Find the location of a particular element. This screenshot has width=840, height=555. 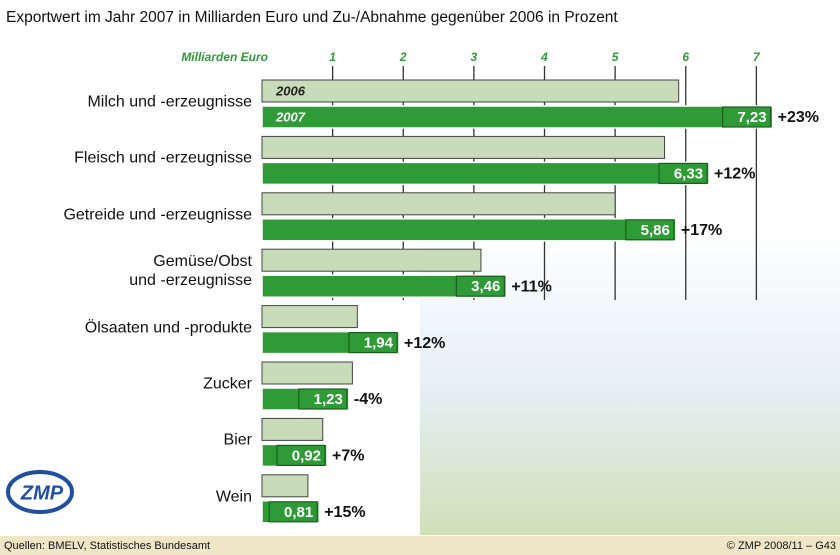

category-label: Getreide und -erzeugnisse is located at coordinates (157, 215).